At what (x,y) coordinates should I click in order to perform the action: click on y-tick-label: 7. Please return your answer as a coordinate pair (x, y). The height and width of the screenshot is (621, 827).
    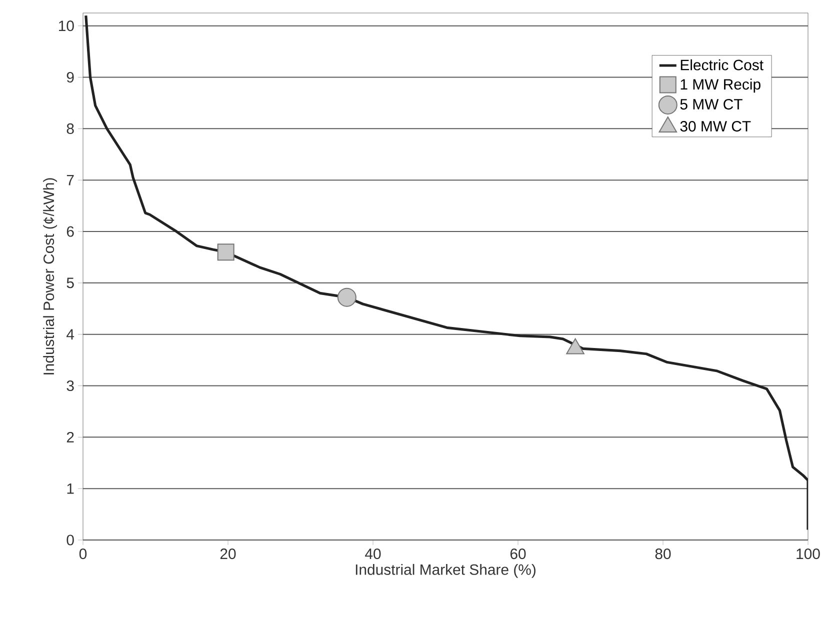
    Looking at the image, I should click on (70, 180).